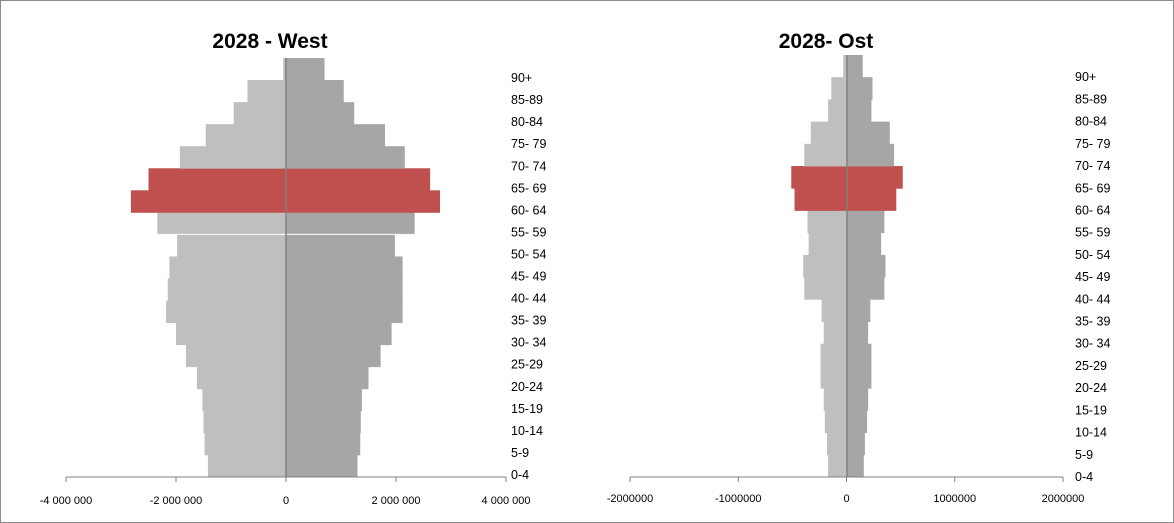 This screenshot has height=523, width=1174. What do you see at coordinates (954, 499) in the screenshot?
I see `x-tick-label: 1000000` at bounding box center [954, 499].